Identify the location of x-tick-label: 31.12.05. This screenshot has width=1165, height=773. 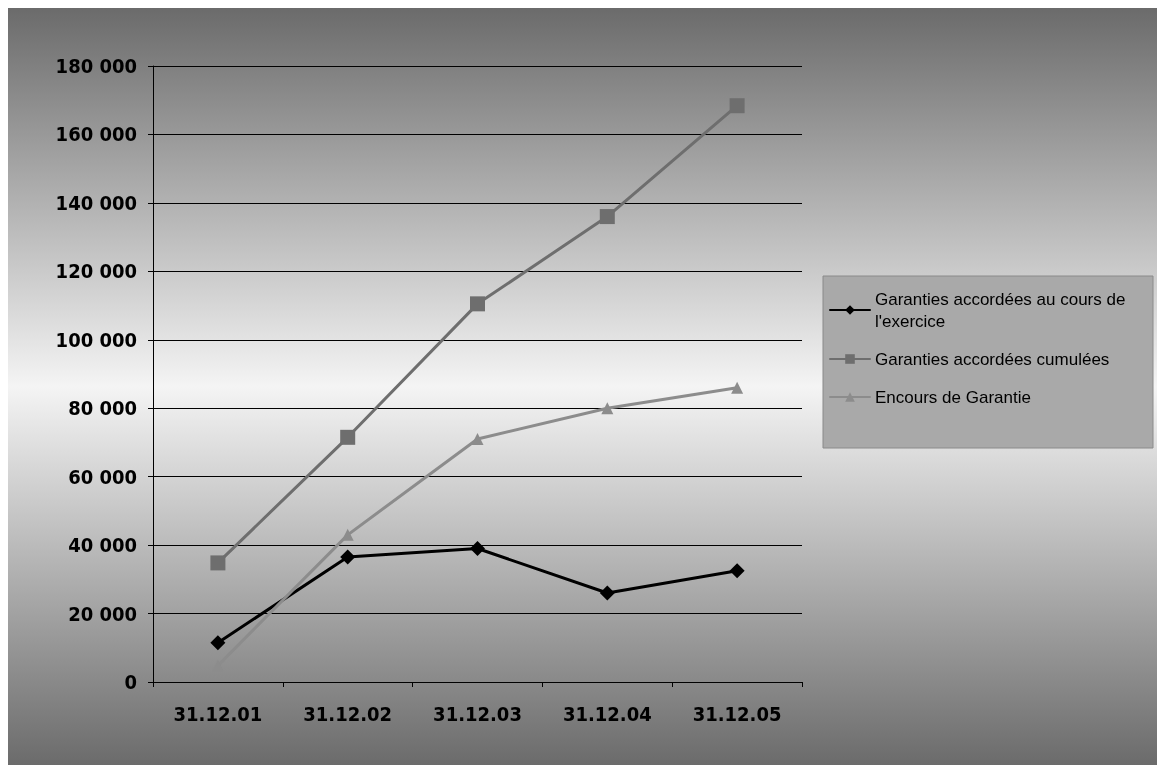
(737, 714).